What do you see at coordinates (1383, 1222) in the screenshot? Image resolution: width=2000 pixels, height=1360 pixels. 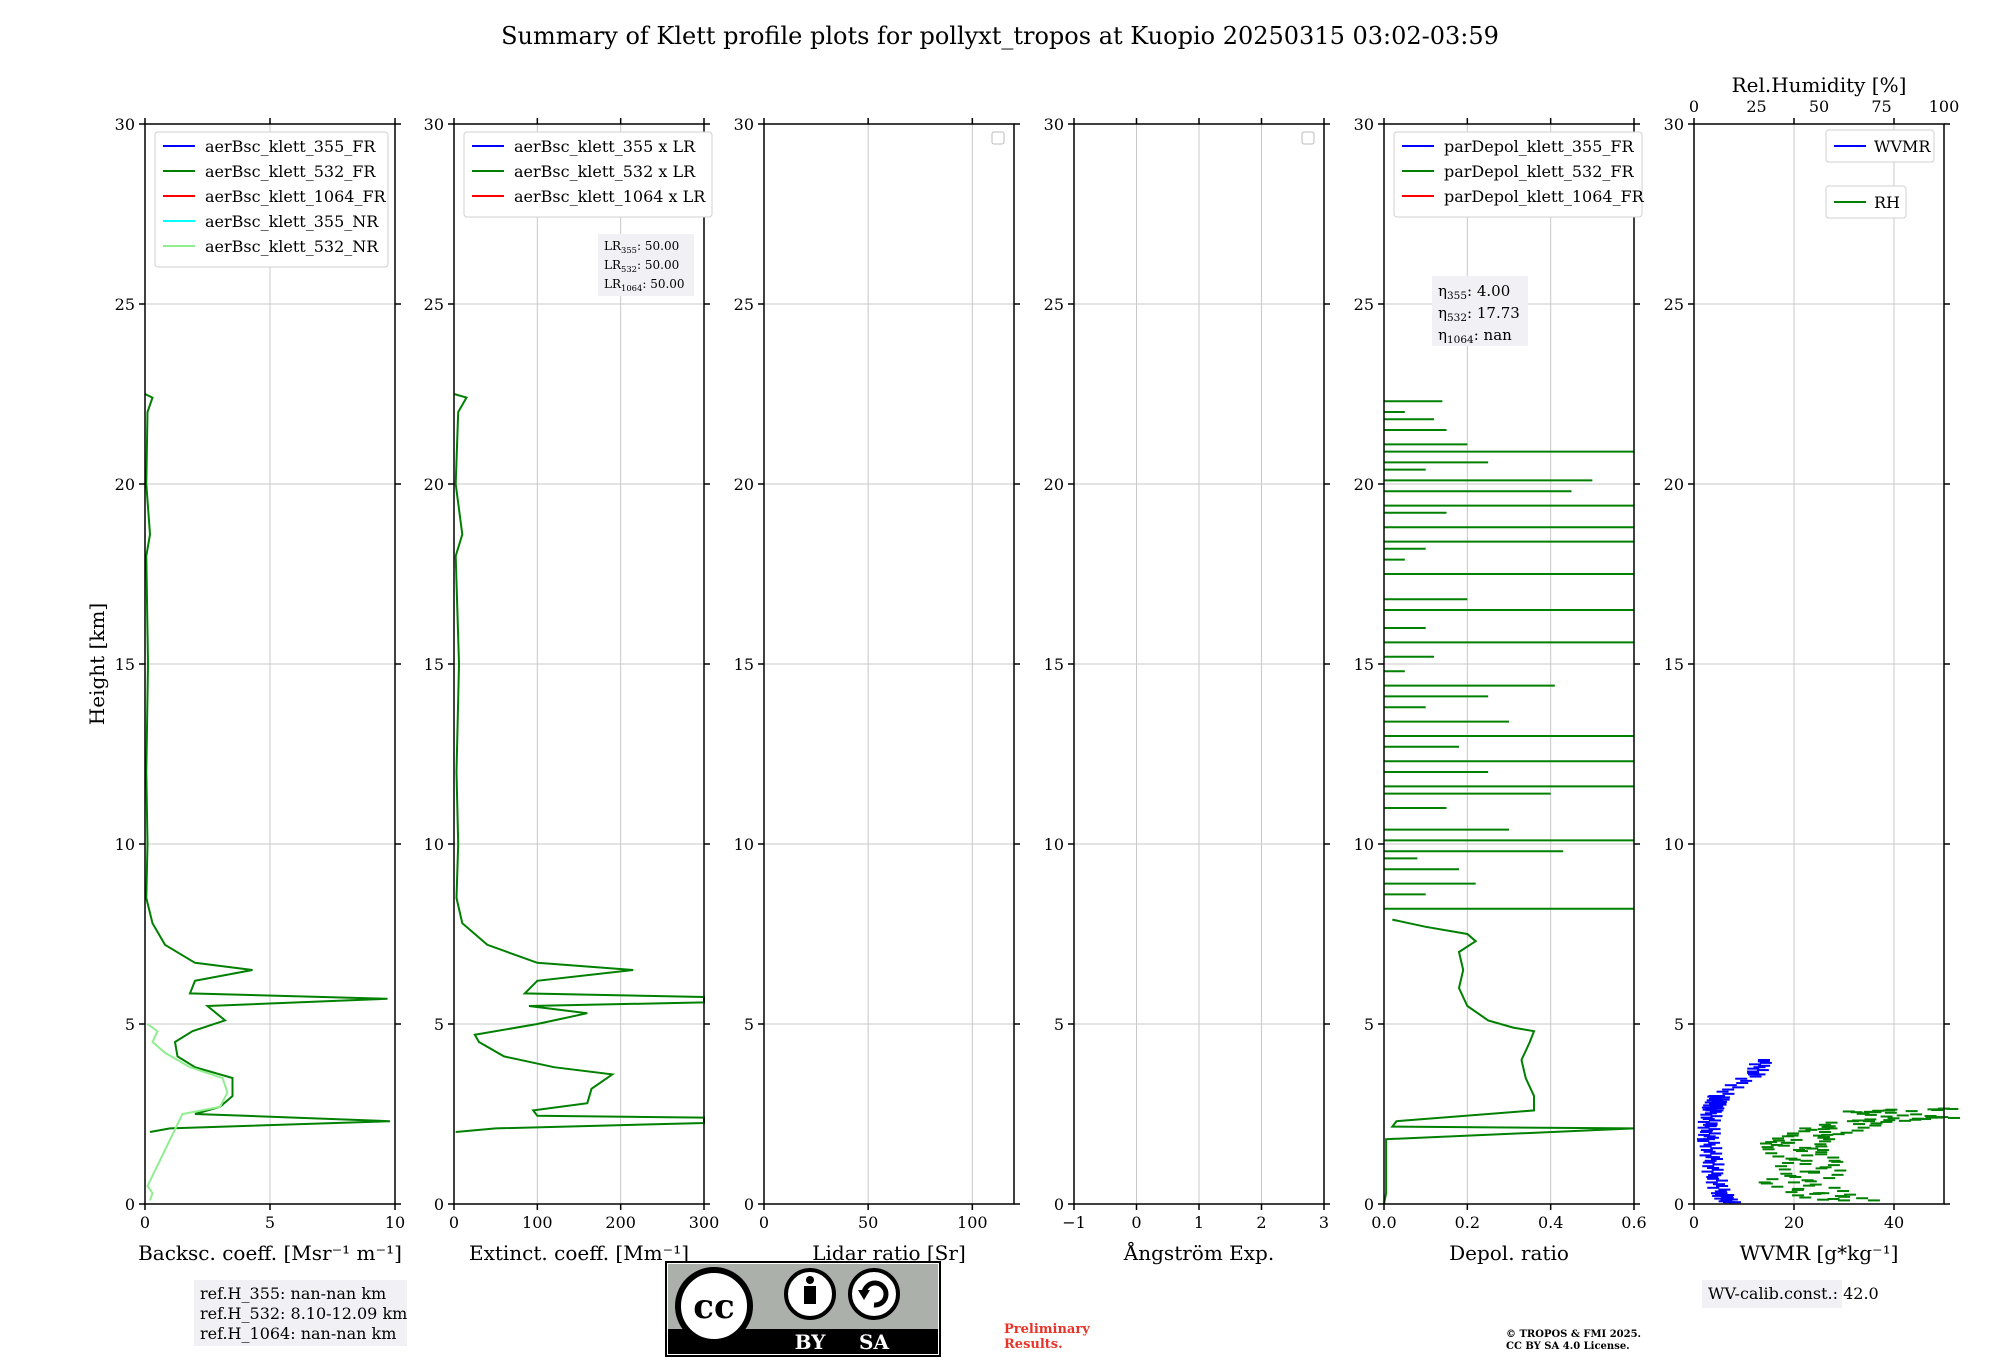 I see `x-tick-label: 0.0` at bounding box center [1383, 1222].